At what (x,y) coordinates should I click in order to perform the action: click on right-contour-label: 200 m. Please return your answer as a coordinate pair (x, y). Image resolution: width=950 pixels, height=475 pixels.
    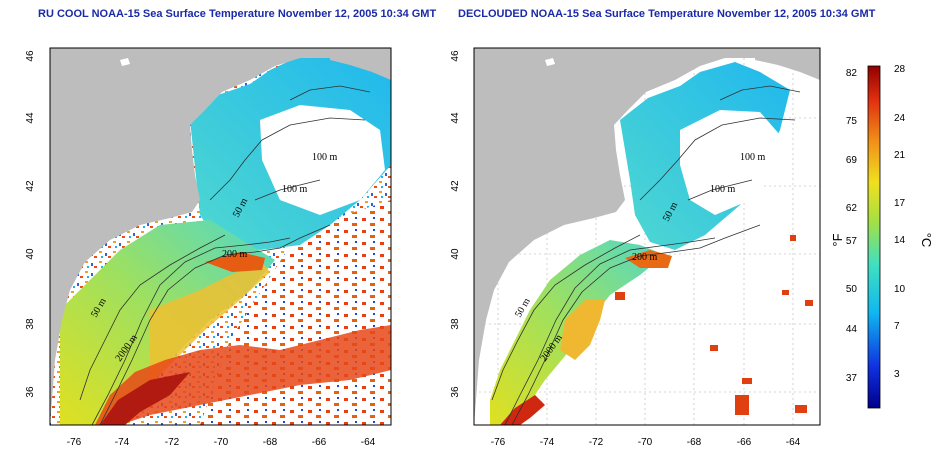
    Looking at the image, I should click on (645, 257).